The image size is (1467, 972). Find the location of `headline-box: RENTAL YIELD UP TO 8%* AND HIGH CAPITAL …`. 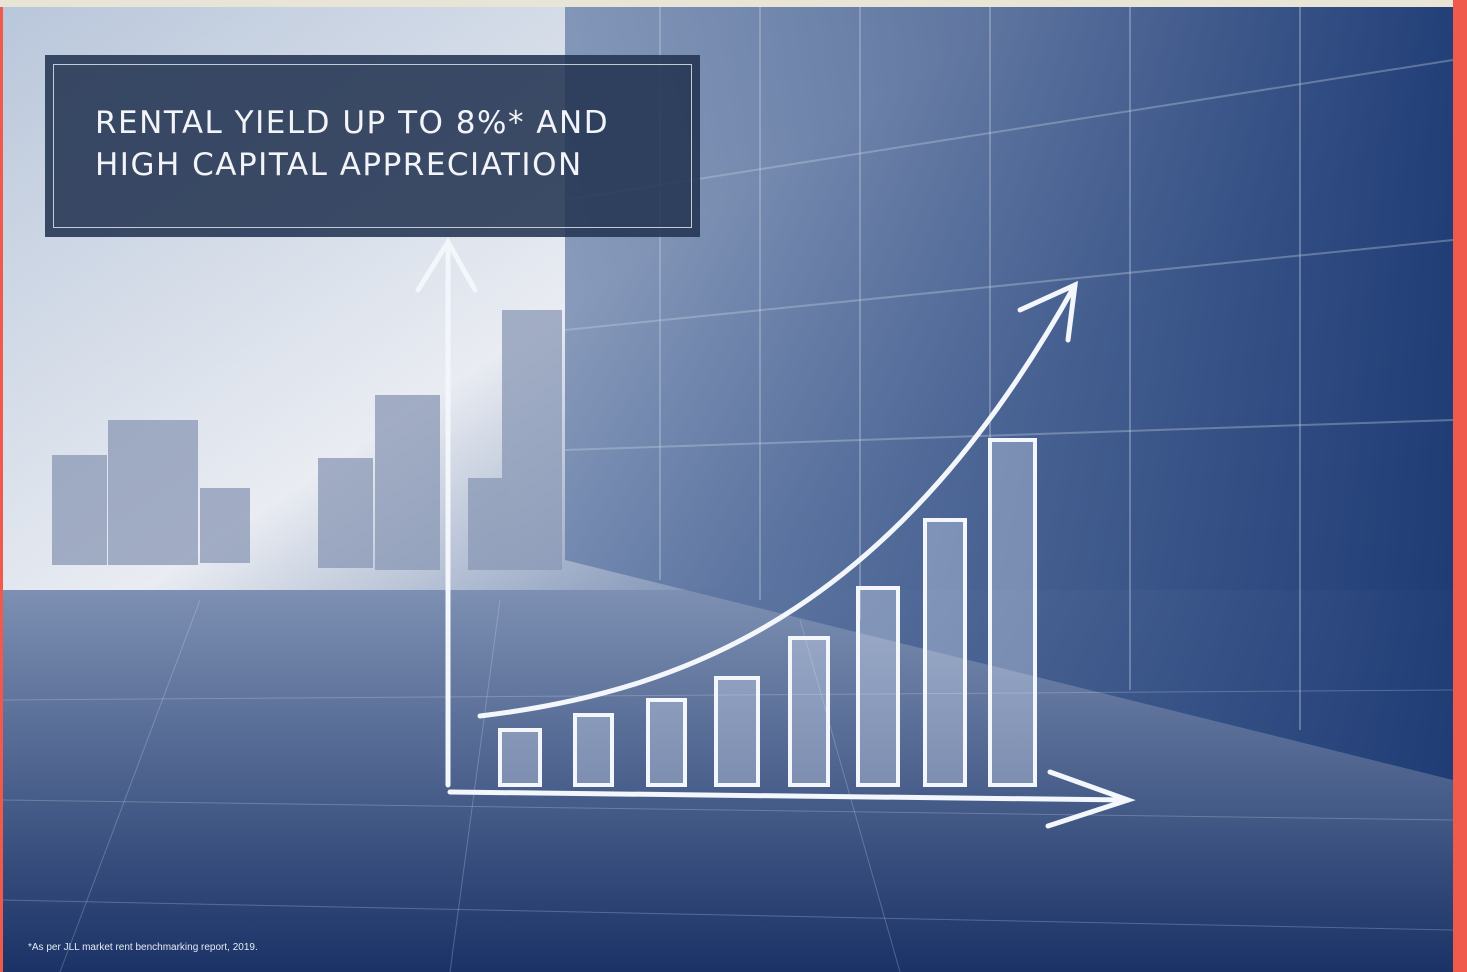

headline-box: RENTAL YIELD UP TO 8%* AND HIGH CAPITAL … is located at coordinates (372, 146).